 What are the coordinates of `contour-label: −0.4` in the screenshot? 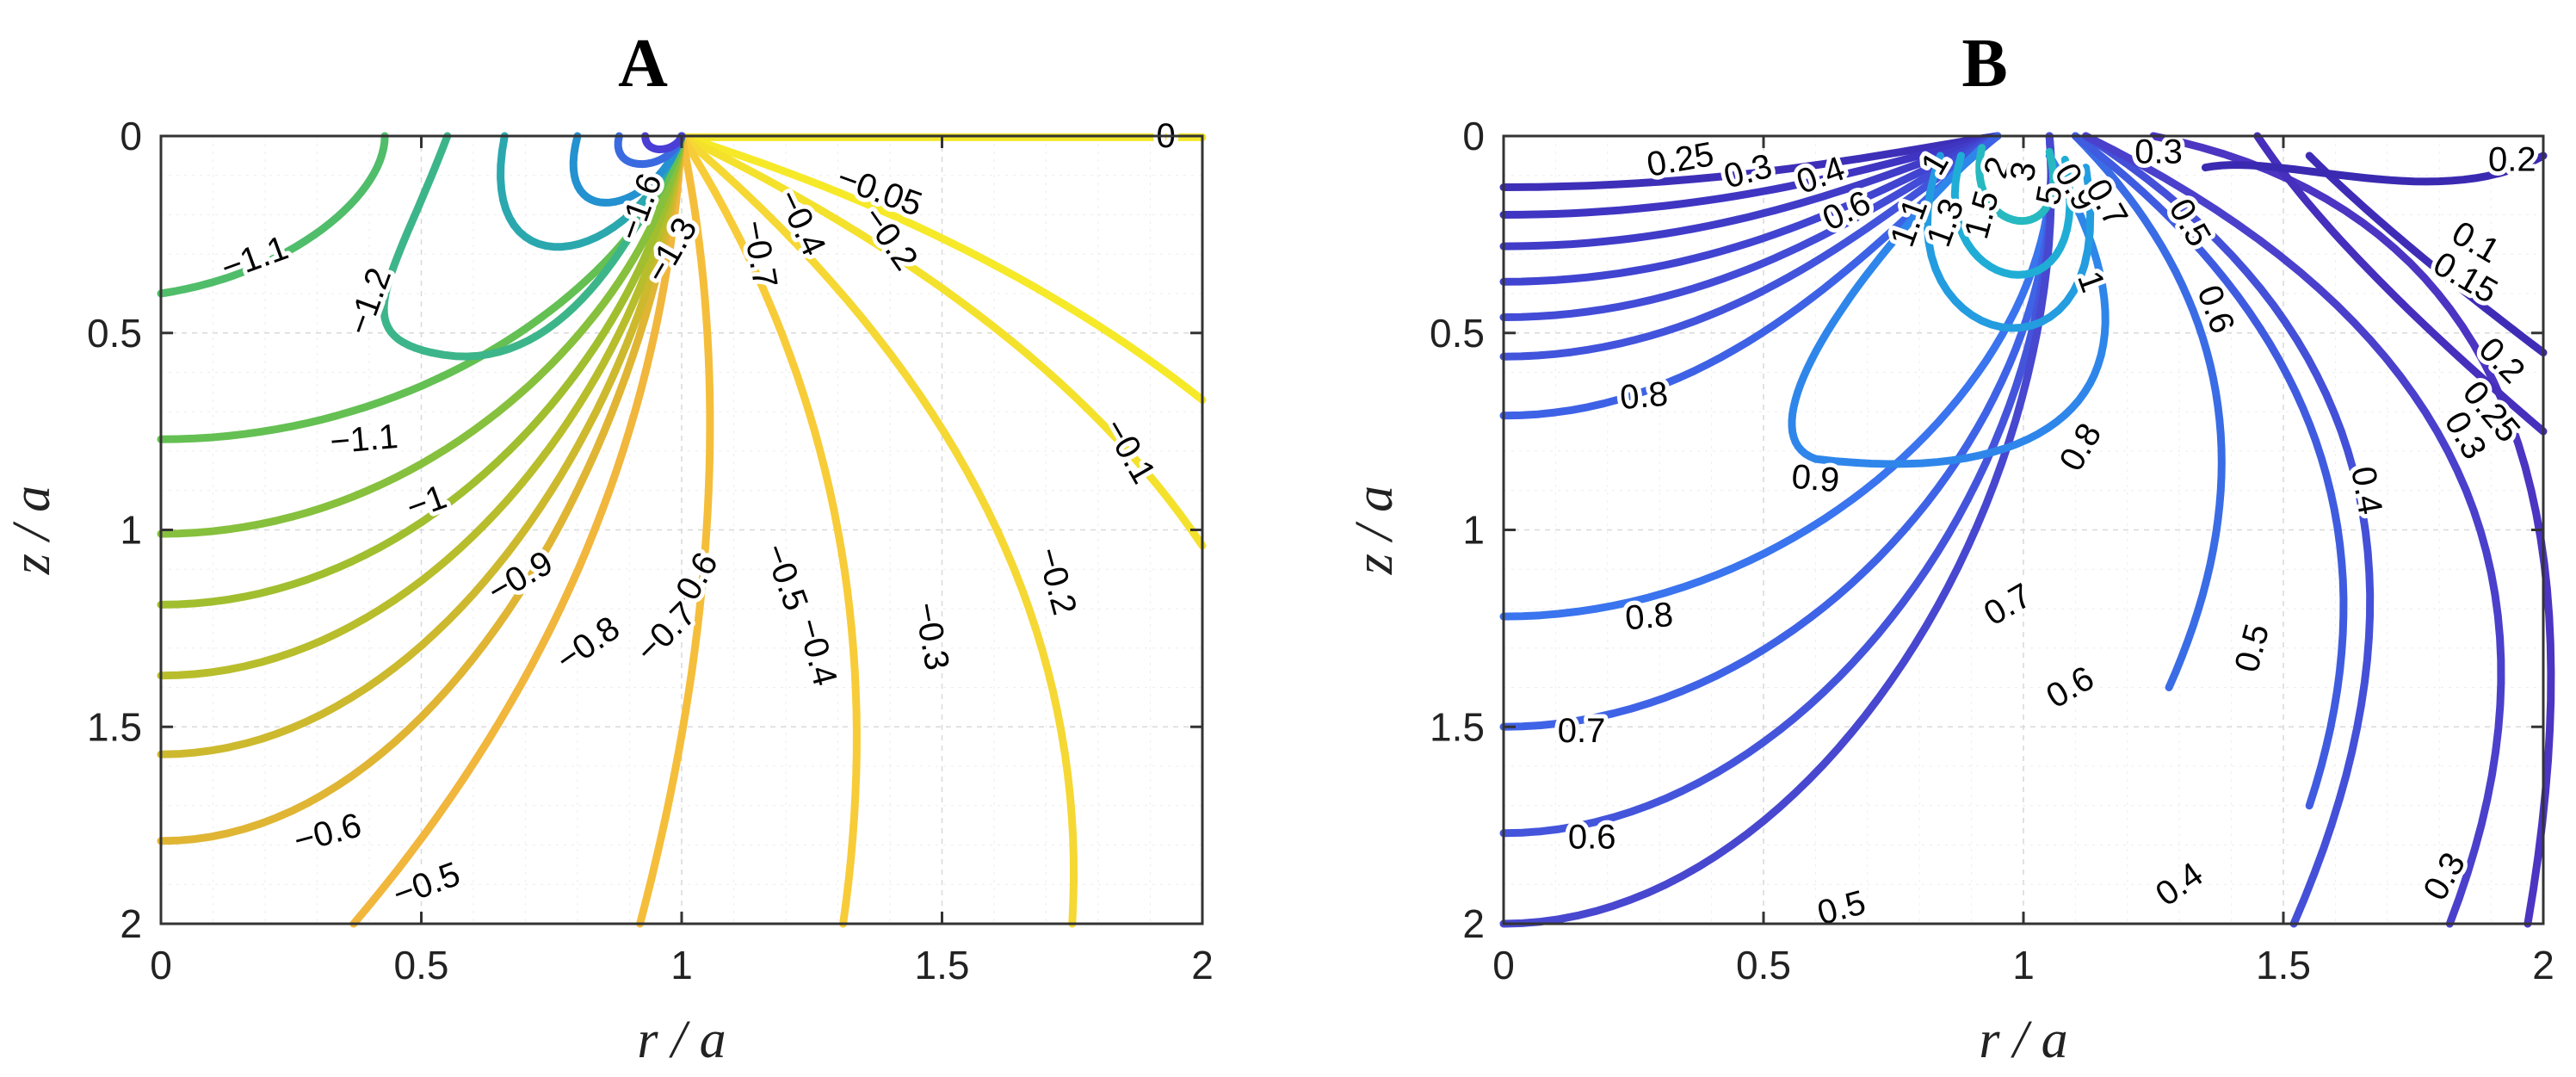 It's located at (817, 652).